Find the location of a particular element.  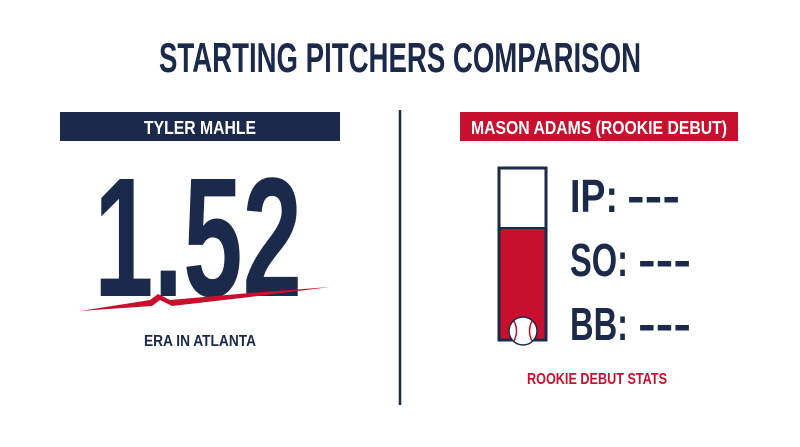

right-player-name: MASON ADAMS (ROOKIE DEBUT) is located at coordinates (599, 128).